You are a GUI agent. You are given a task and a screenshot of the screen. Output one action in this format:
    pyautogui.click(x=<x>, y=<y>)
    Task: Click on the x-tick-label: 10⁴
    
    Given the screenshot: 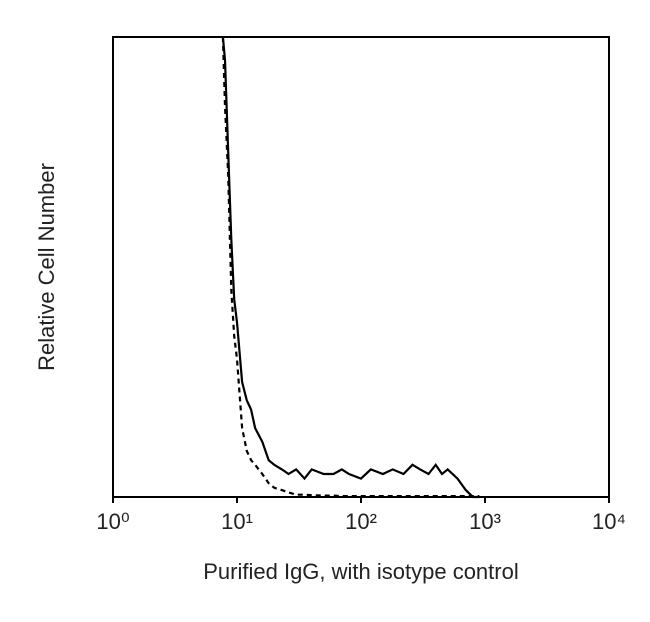 What is the action you would take?
    pyautogui.click(x=609, y=521)
    